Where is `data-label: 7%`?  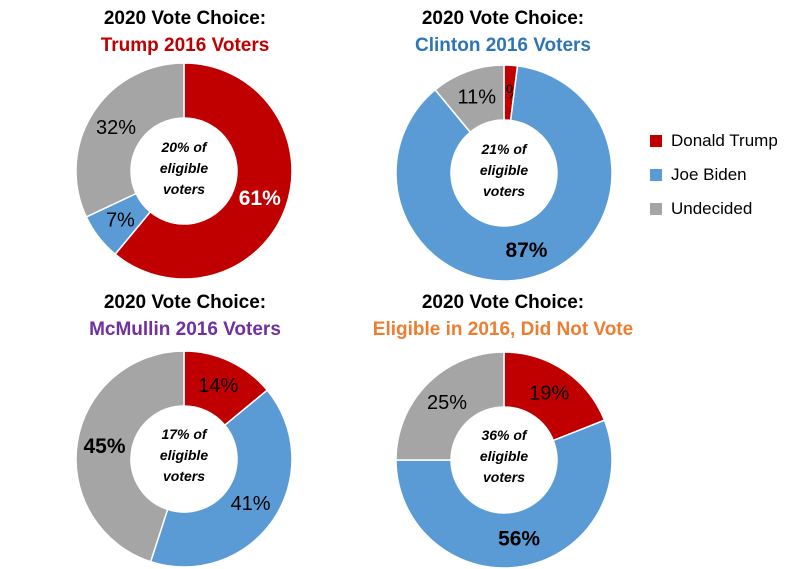
data-label: 7% is located at coordinates (120, 220).